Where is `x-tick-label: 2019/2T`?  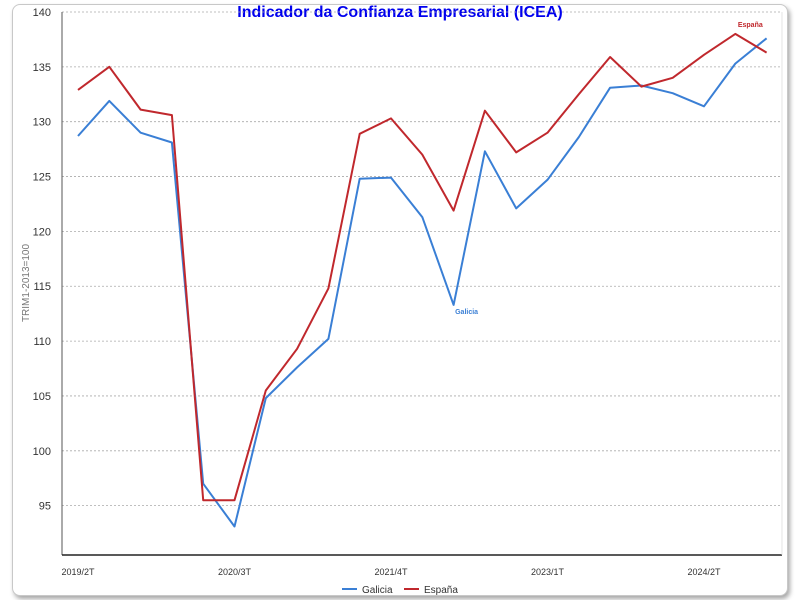 x-tick-label: 2019/2T is located at coordinates (78, 572).